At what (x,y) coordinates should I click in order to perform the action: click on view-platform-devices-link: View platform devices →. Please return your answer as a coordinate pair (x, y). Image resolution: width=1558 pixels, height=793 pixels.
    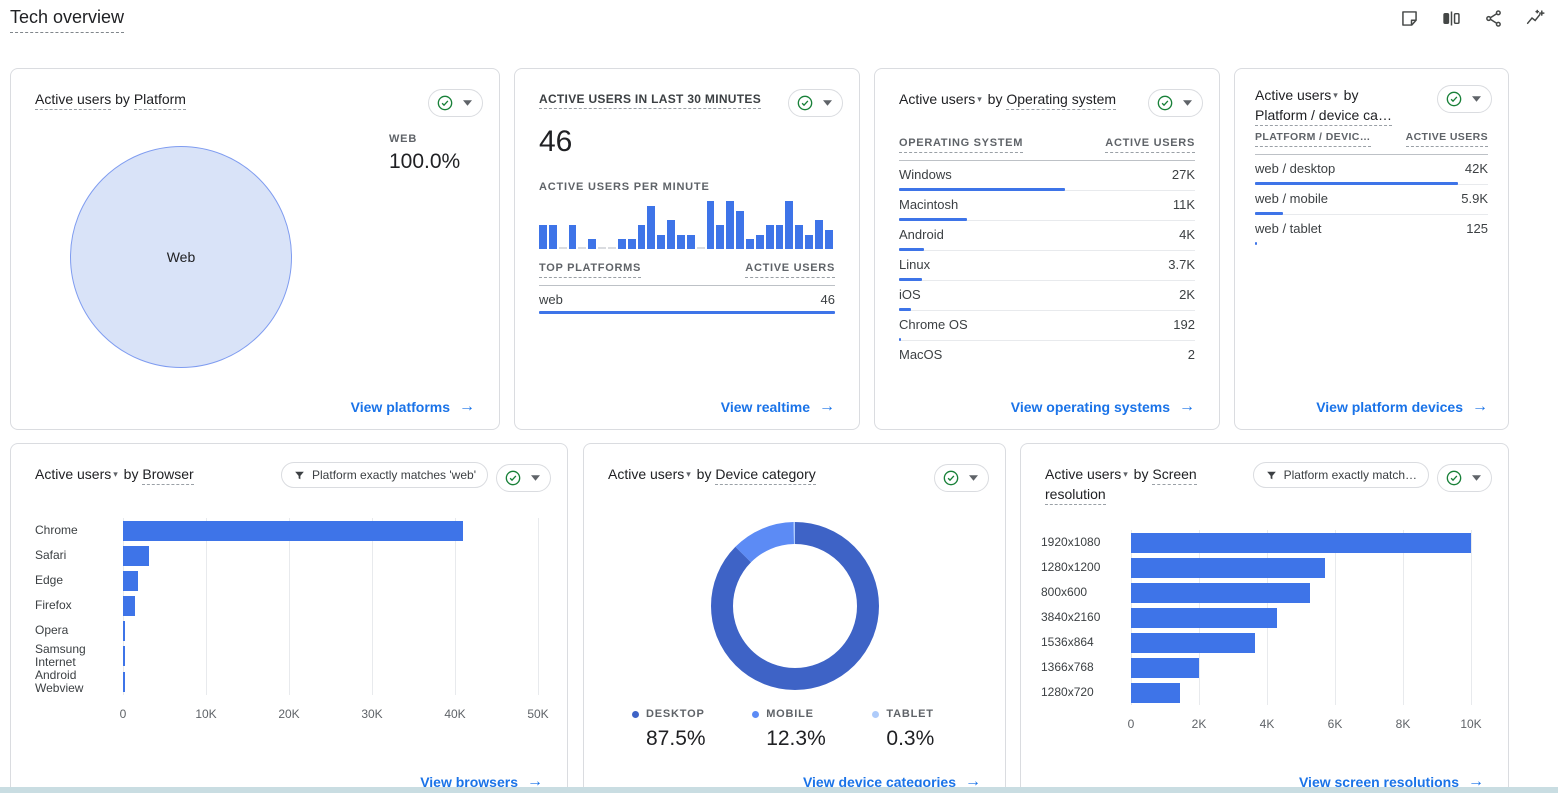
    Looking at the image, I should click on (1402, 406).